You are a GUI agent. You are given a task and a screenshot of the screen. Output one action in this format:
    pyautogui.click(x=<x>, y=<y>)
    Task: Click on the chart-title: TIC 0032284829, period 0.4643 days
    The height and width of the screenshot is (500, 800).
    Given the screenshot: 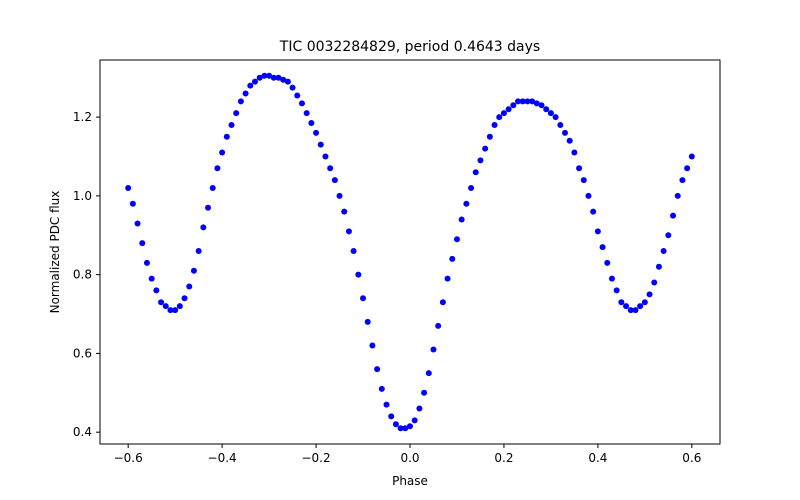 What is the action you would take?
    pyautogui.click(x=409, y=47)
    